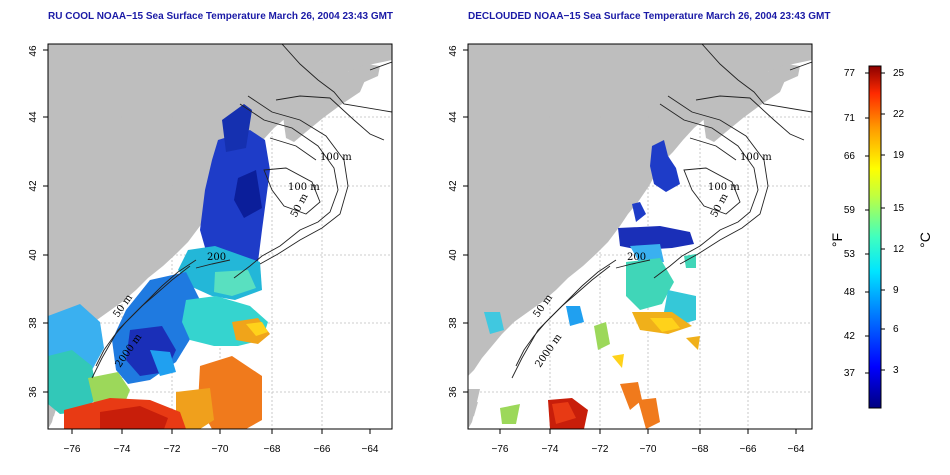 Image resolution: width=950 pixels, height=475 pixels. Describe the element at coordinates (837, 240) in the screenshot. I see `fahrenheit-unit-label: °F` at that location.